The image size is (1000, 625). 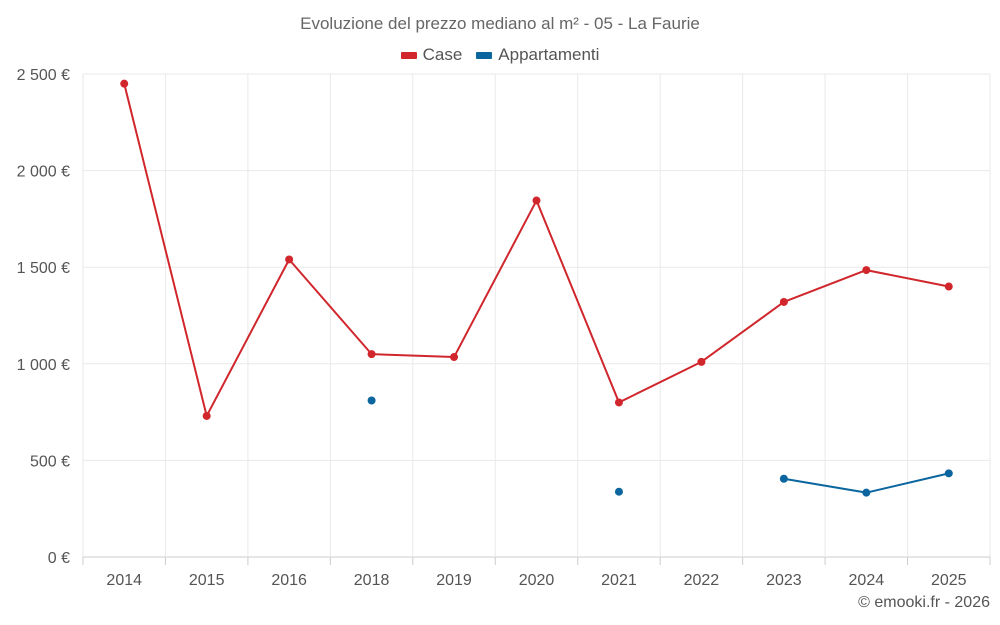 I want to click on legend-label-case: Case, so click(x=442, y=54).